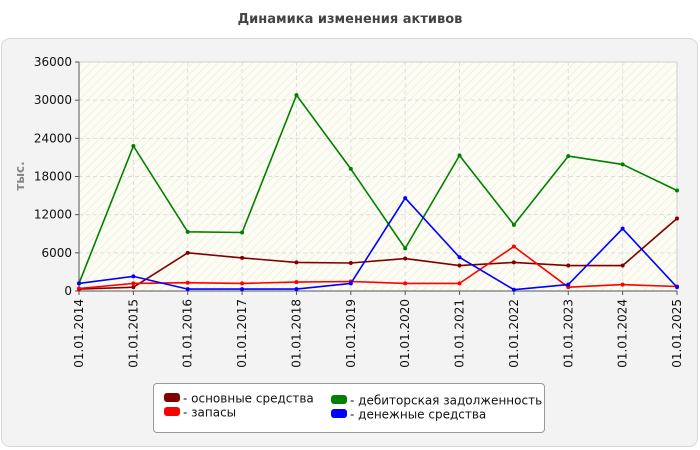  I want to click on x-tick-label: 01.01.2014, so click(79, 333).